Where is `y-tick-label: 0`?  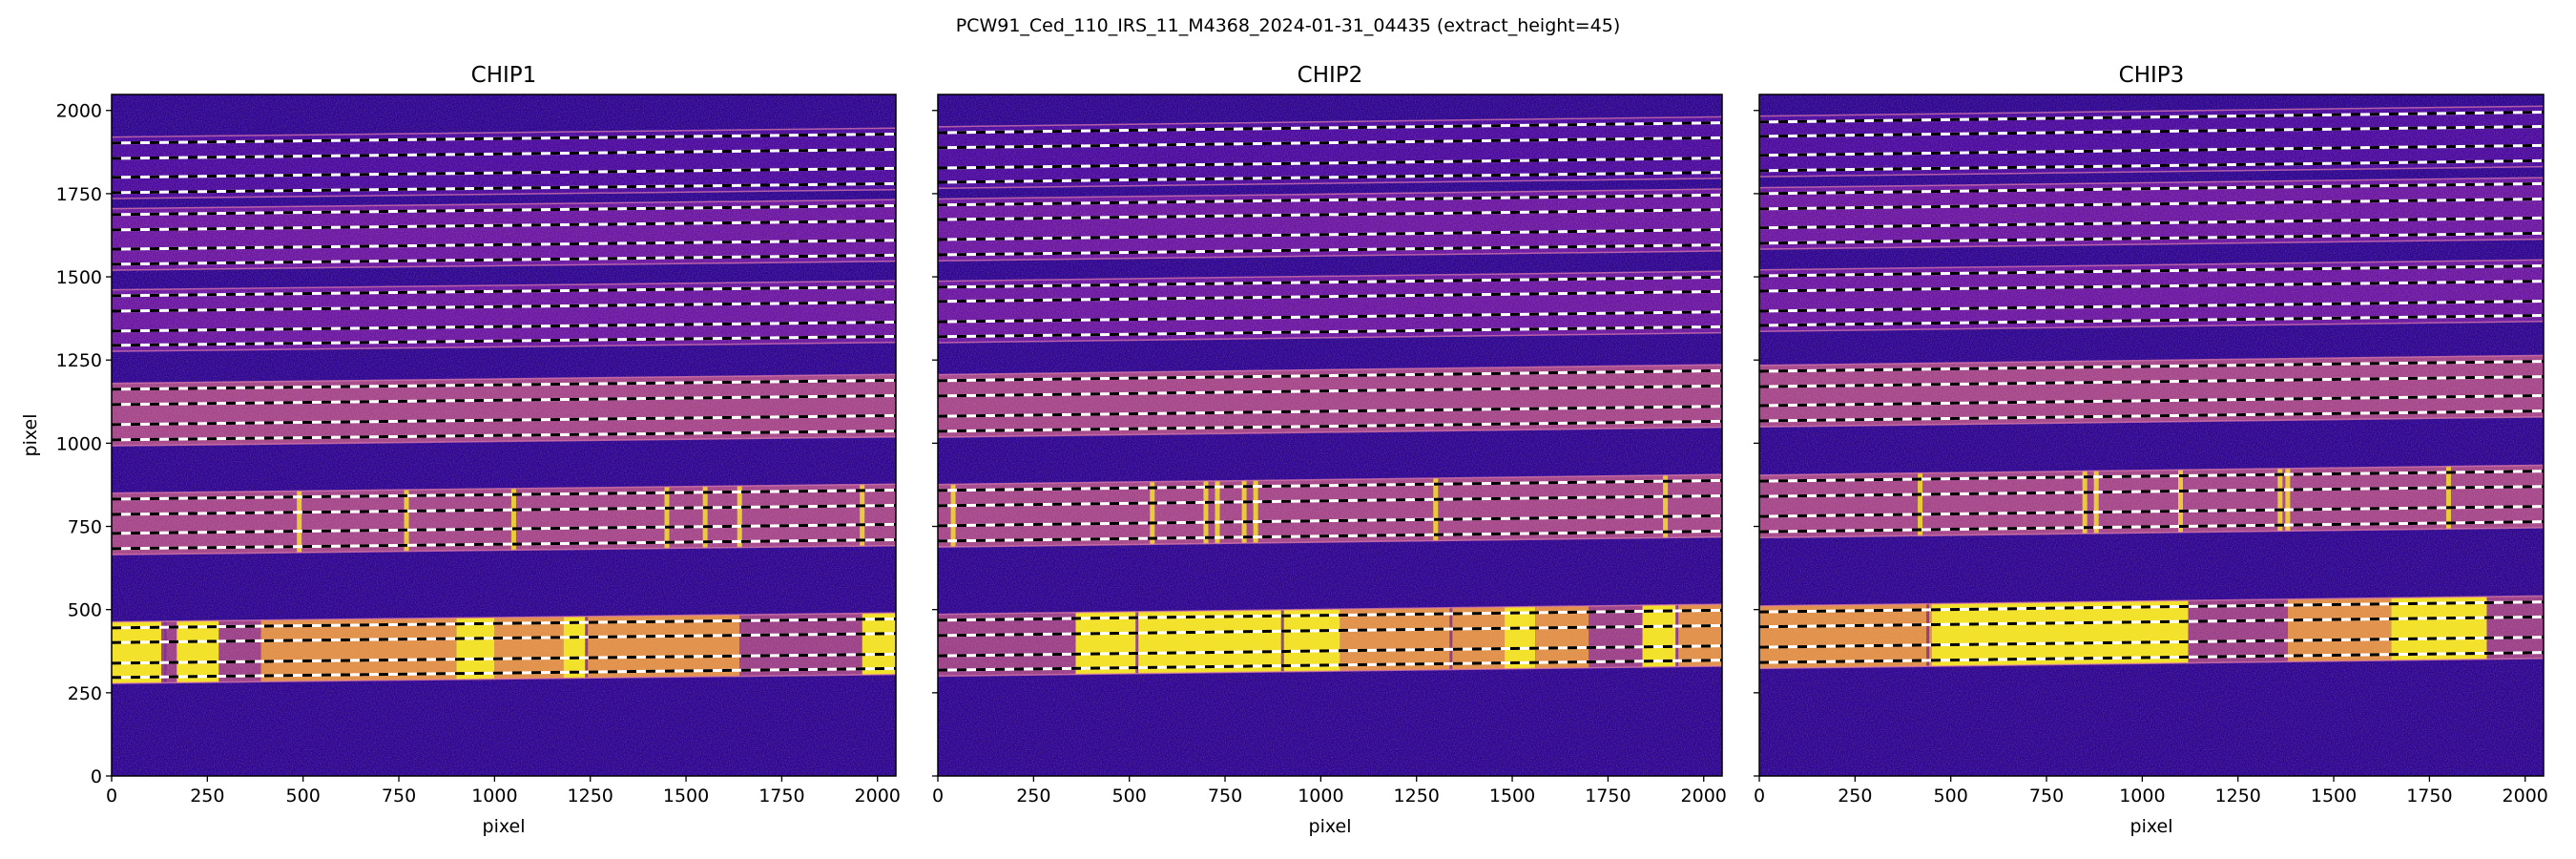
y-tick-label: 0 is located at coordinates (96, 776).